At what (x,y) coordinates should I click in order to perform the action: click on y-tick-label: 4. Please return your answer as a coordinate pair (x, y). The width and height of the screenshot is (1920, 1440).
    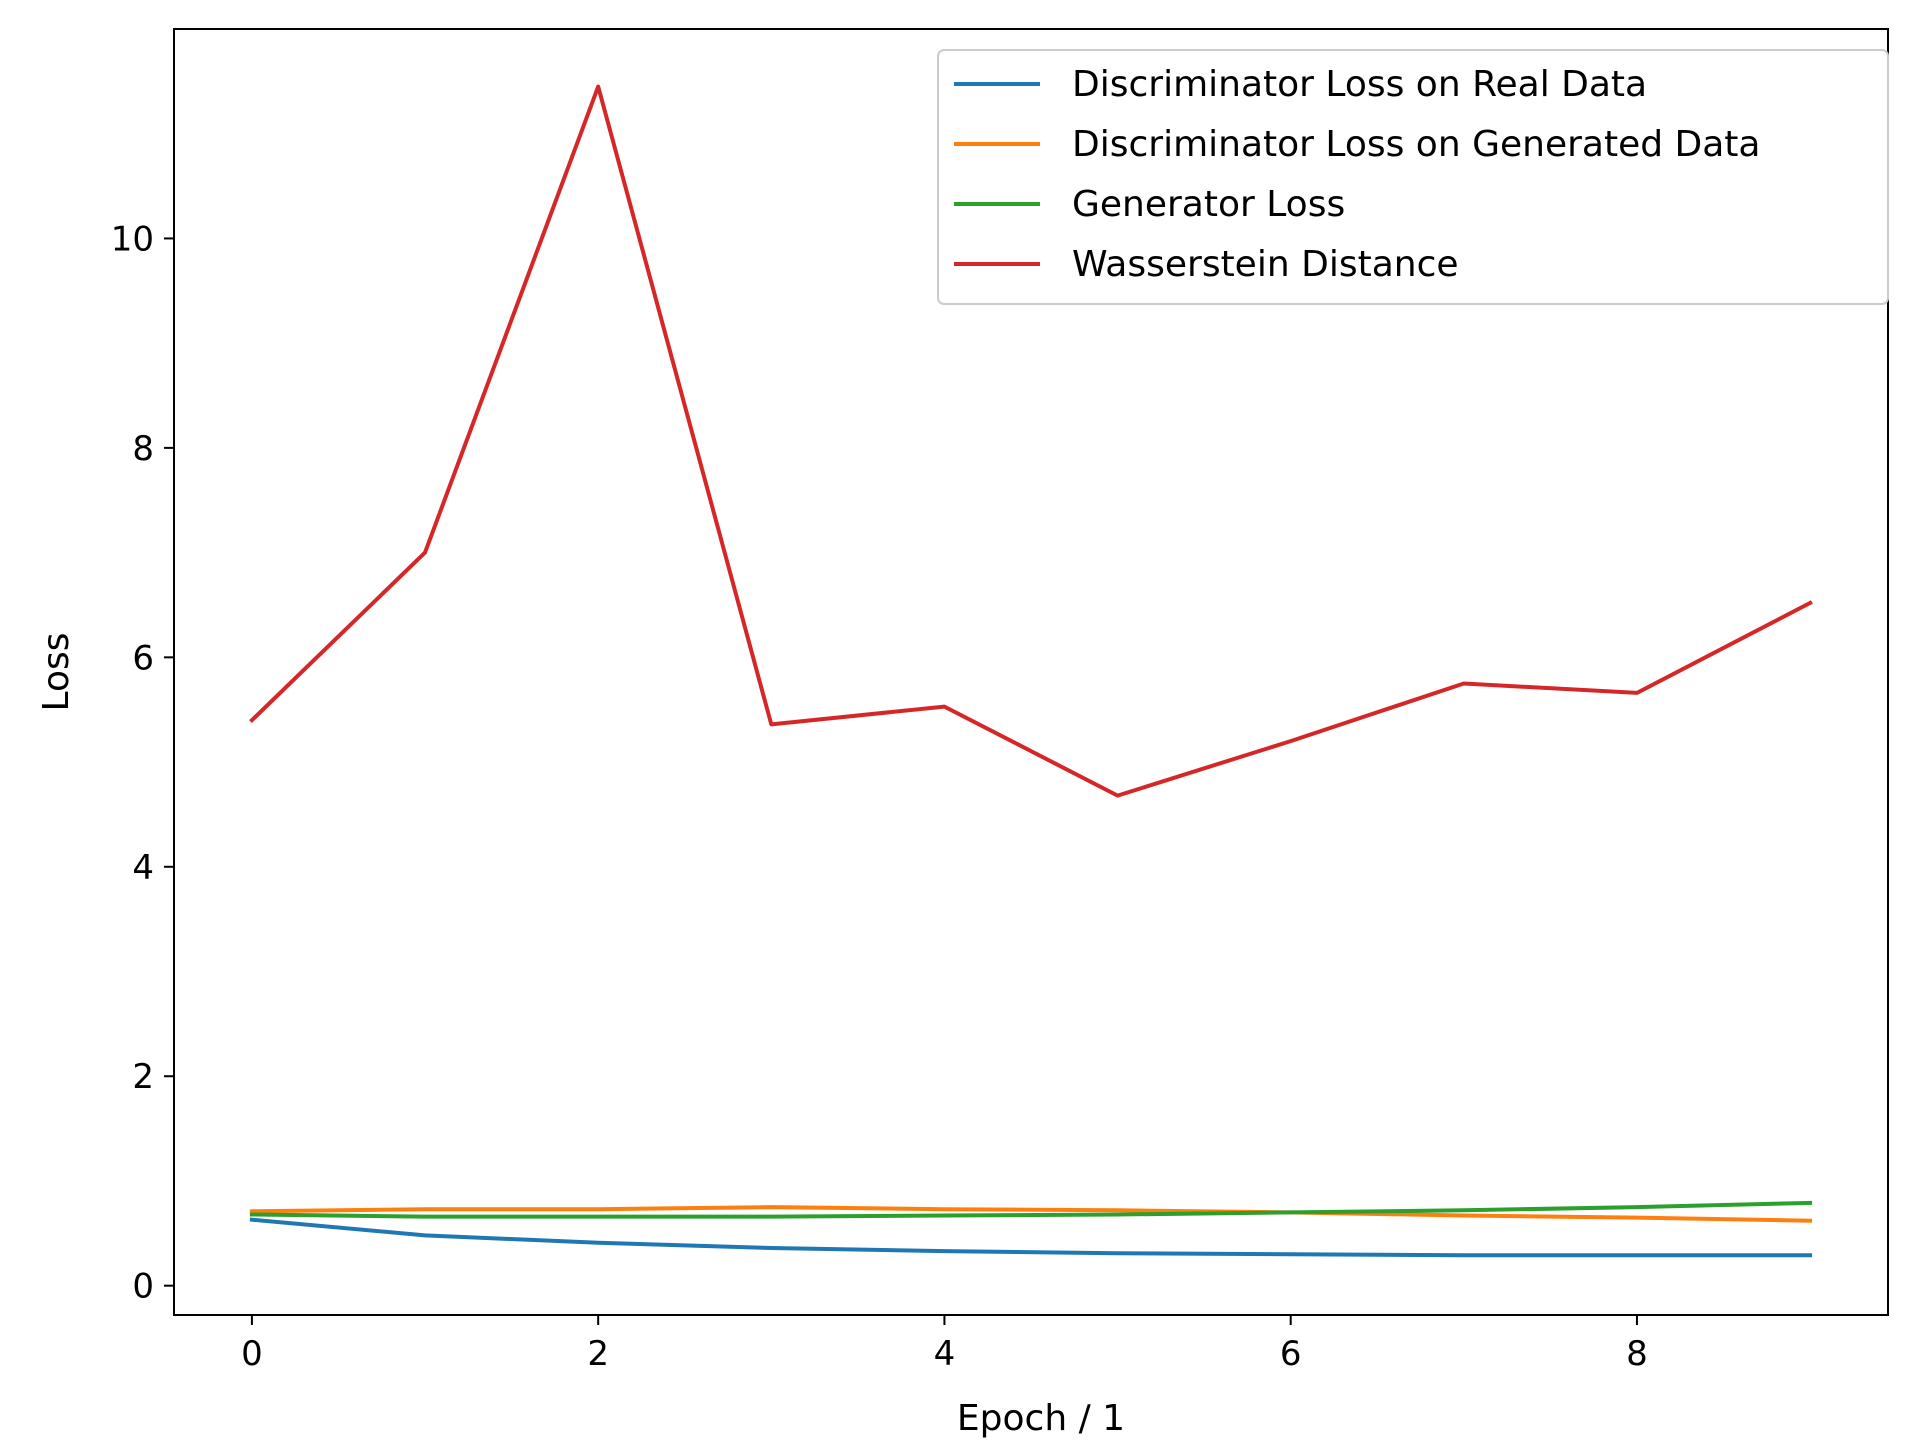
    Looking at the image, I should click on (143, 868).